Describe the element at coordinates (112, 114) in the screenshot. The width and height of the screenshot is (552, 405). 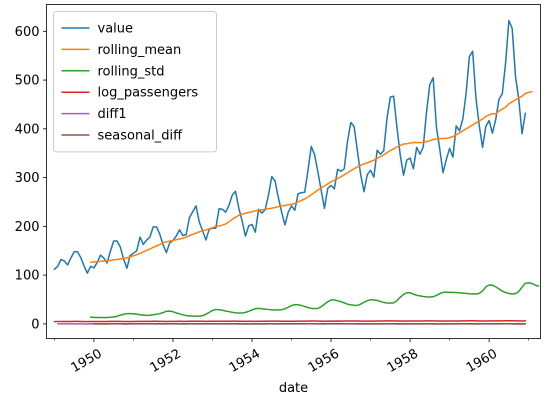
I see `legend-label: diff1` at that location.